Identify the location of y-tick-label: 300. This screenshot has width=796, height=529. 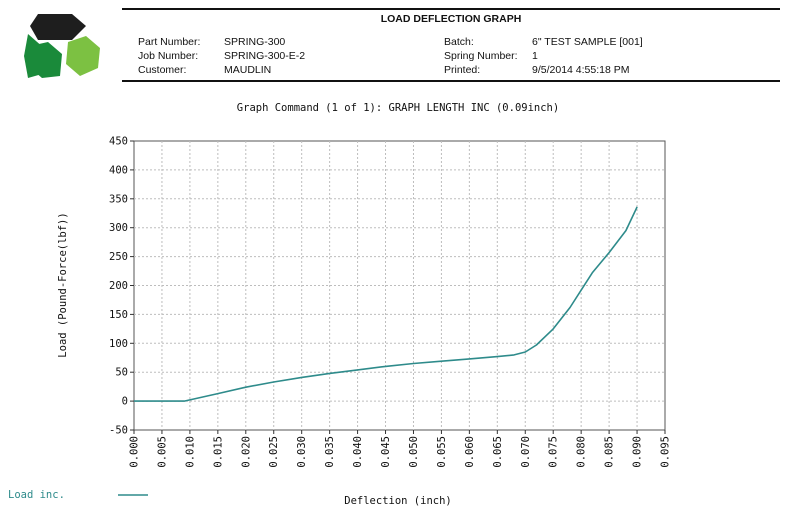
(118, 228).